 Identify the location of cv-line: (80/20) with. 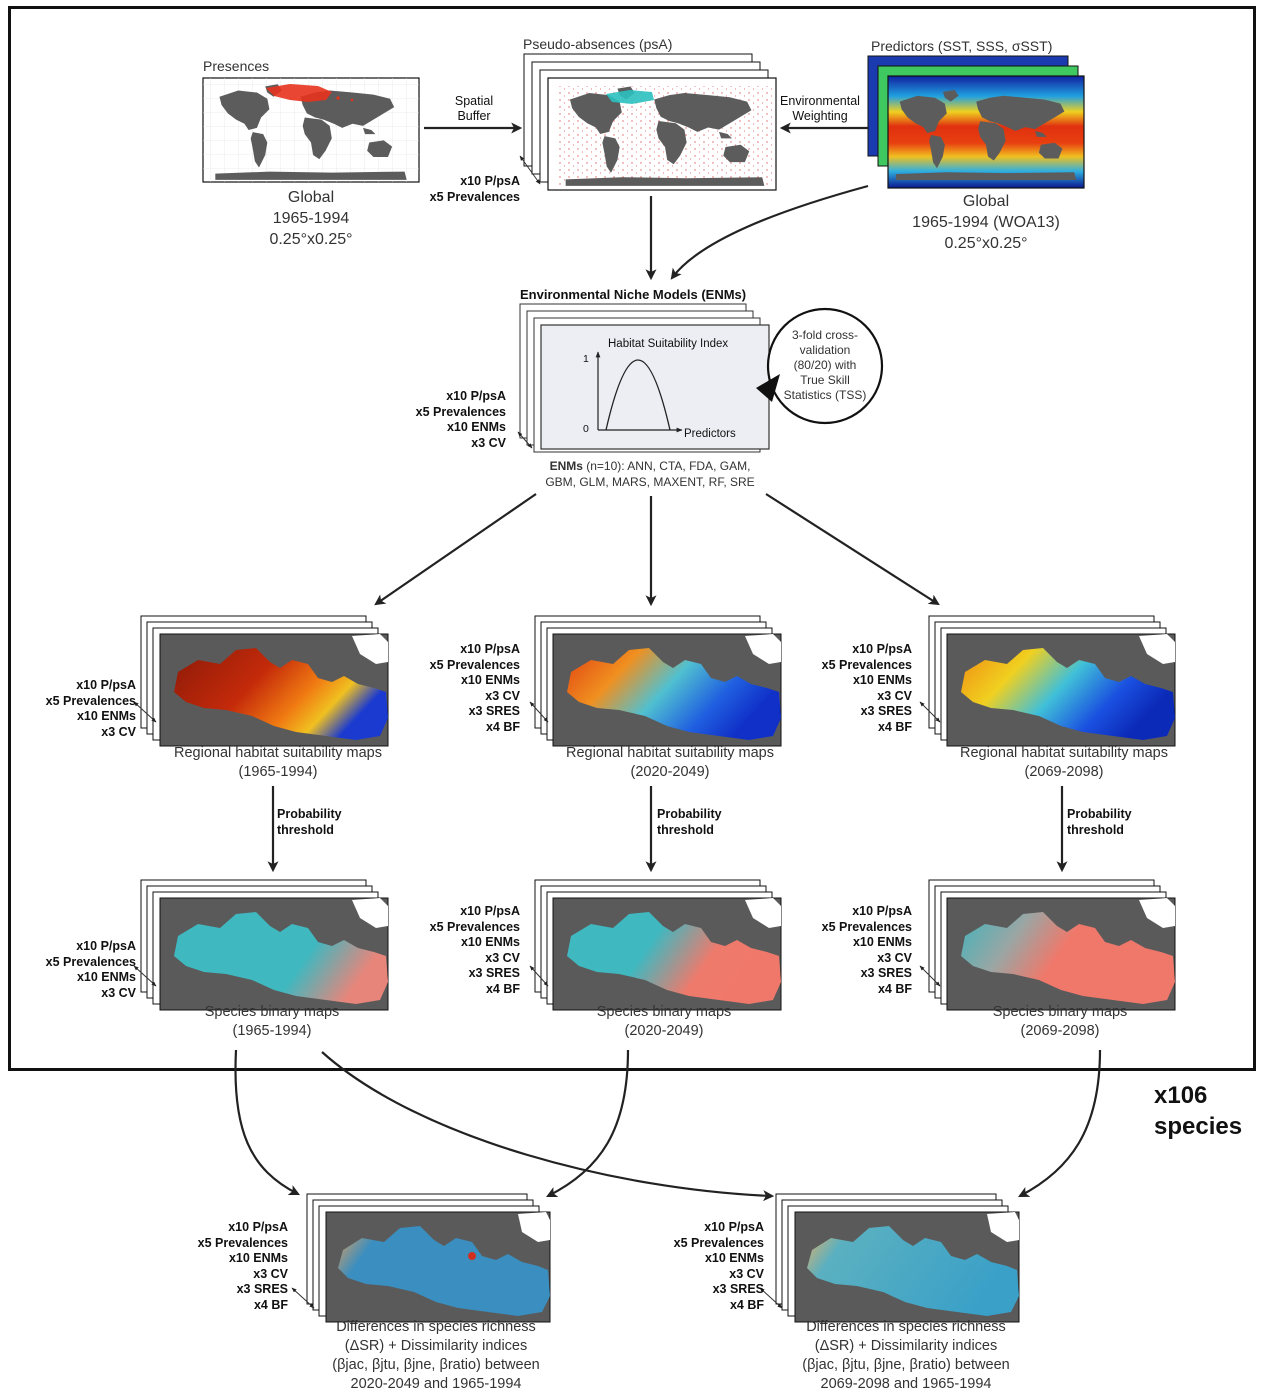
(825, 365).